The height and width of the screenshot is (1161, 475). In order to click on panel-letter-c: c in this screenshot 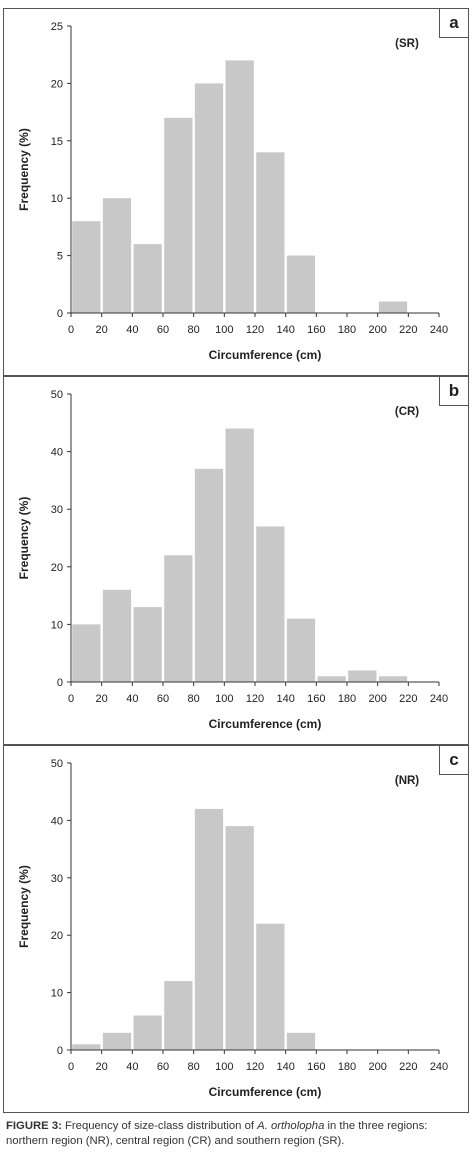, I will do `click(453, 760)`.